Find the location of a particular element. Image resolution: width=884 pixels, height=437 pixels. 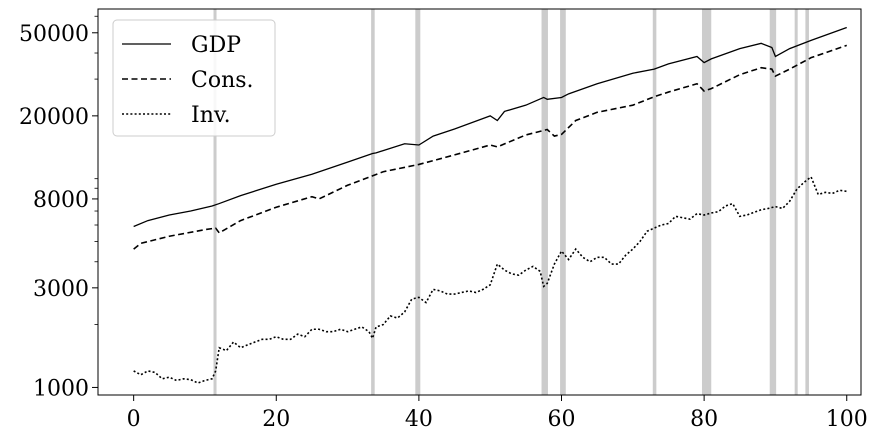

legend-label: Cons. is located at coordinates (222, 80).